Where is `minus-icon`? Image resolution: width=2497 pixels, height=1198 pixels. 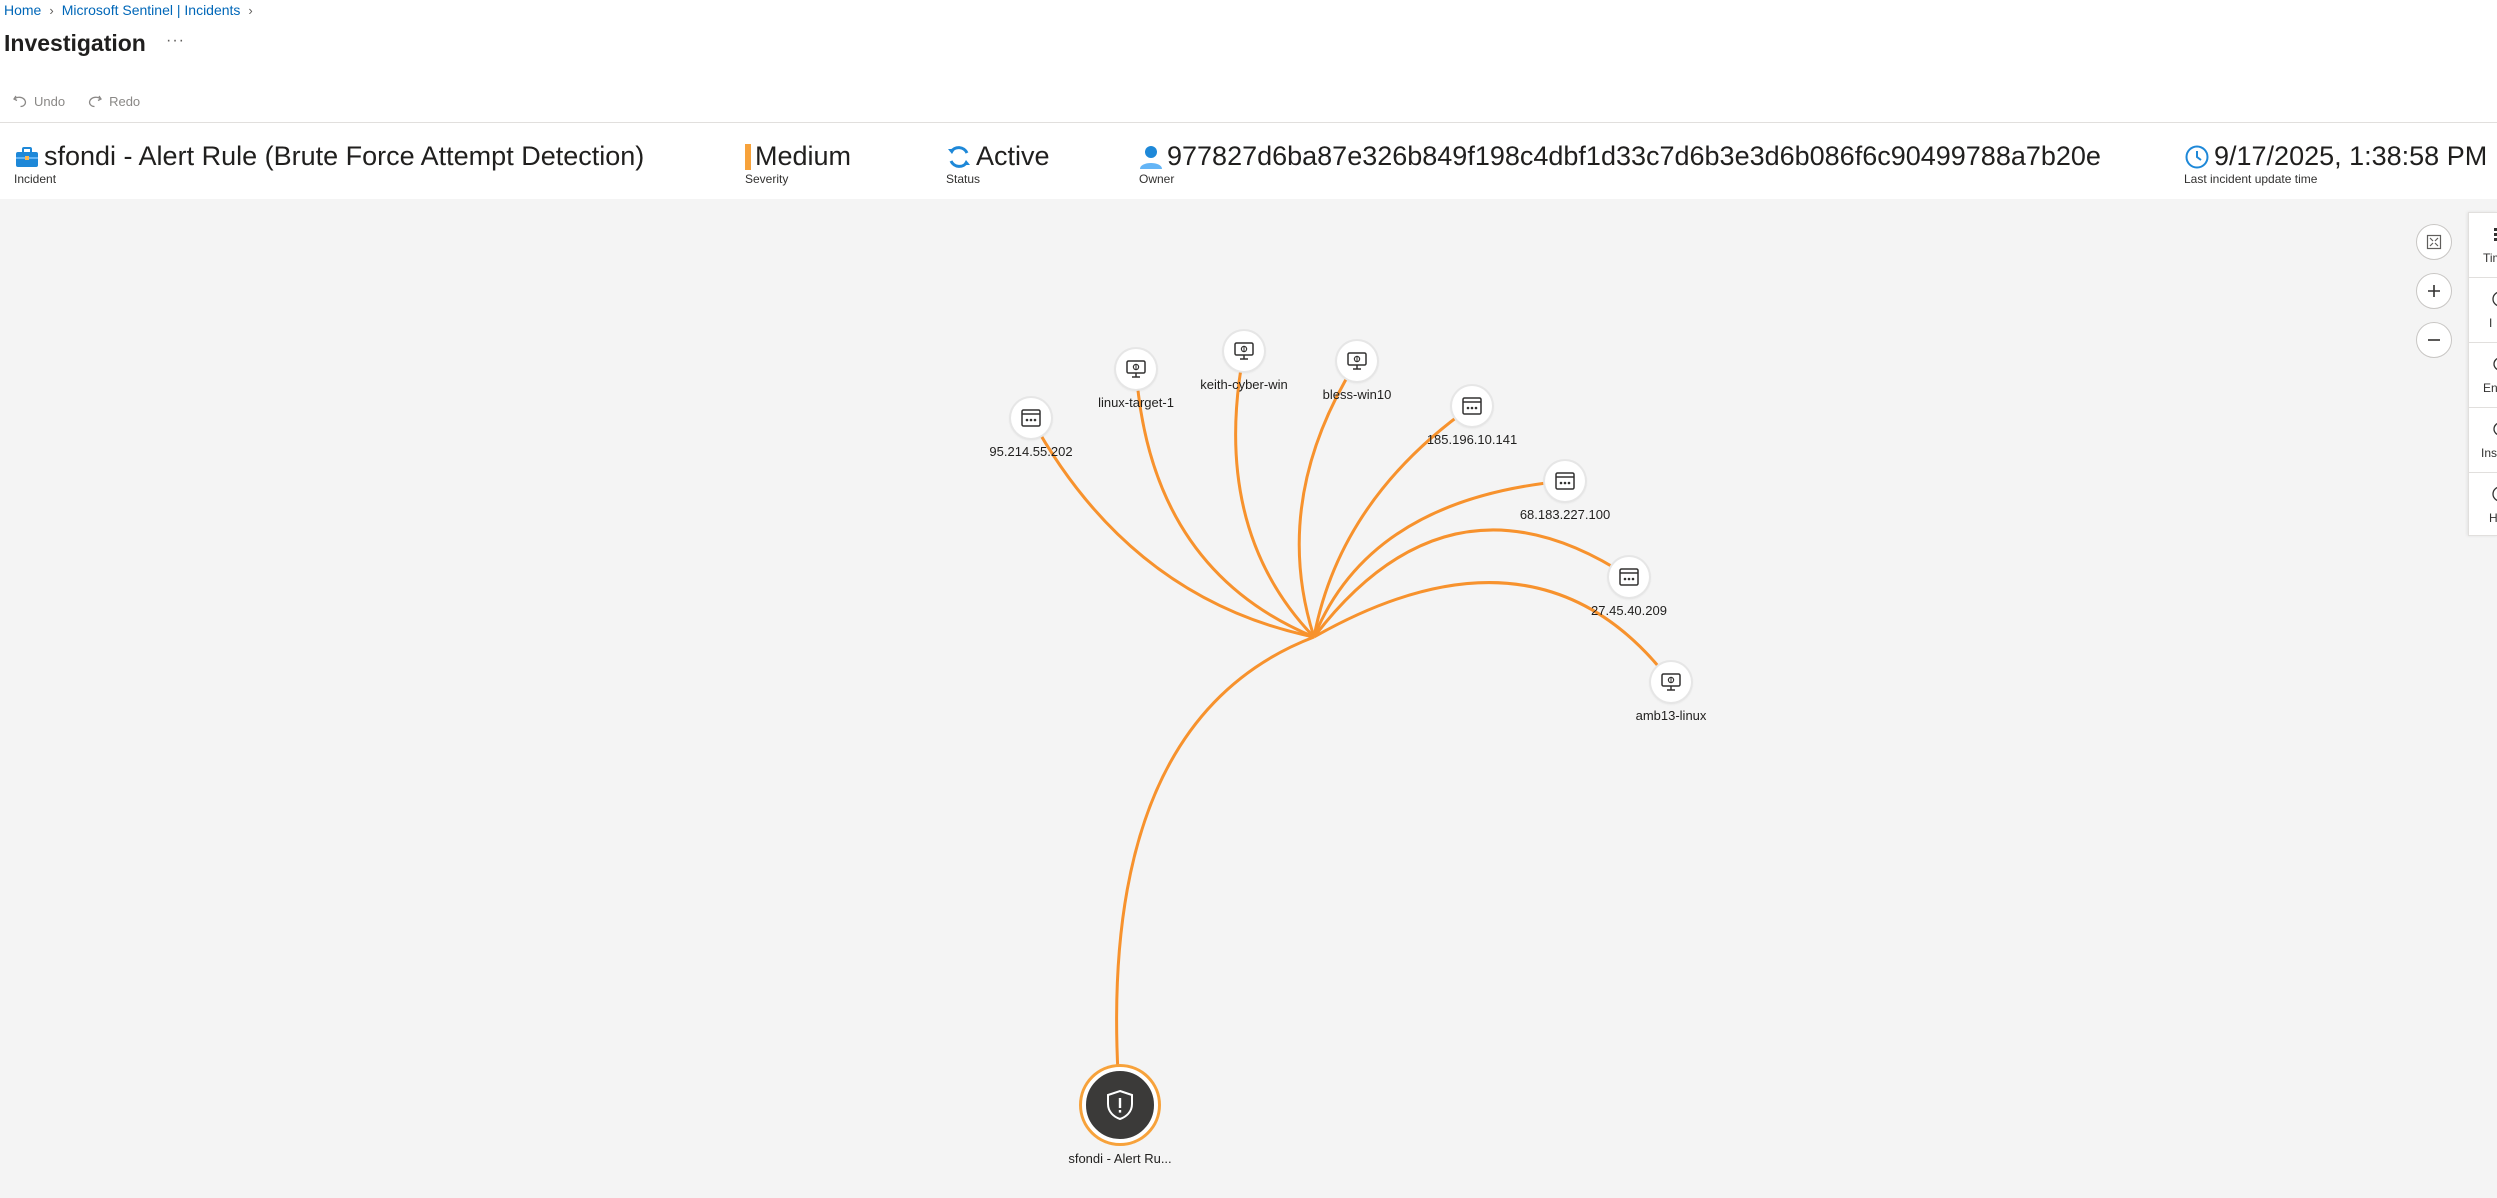 minus-icon is located at coordinates (2434, 340).